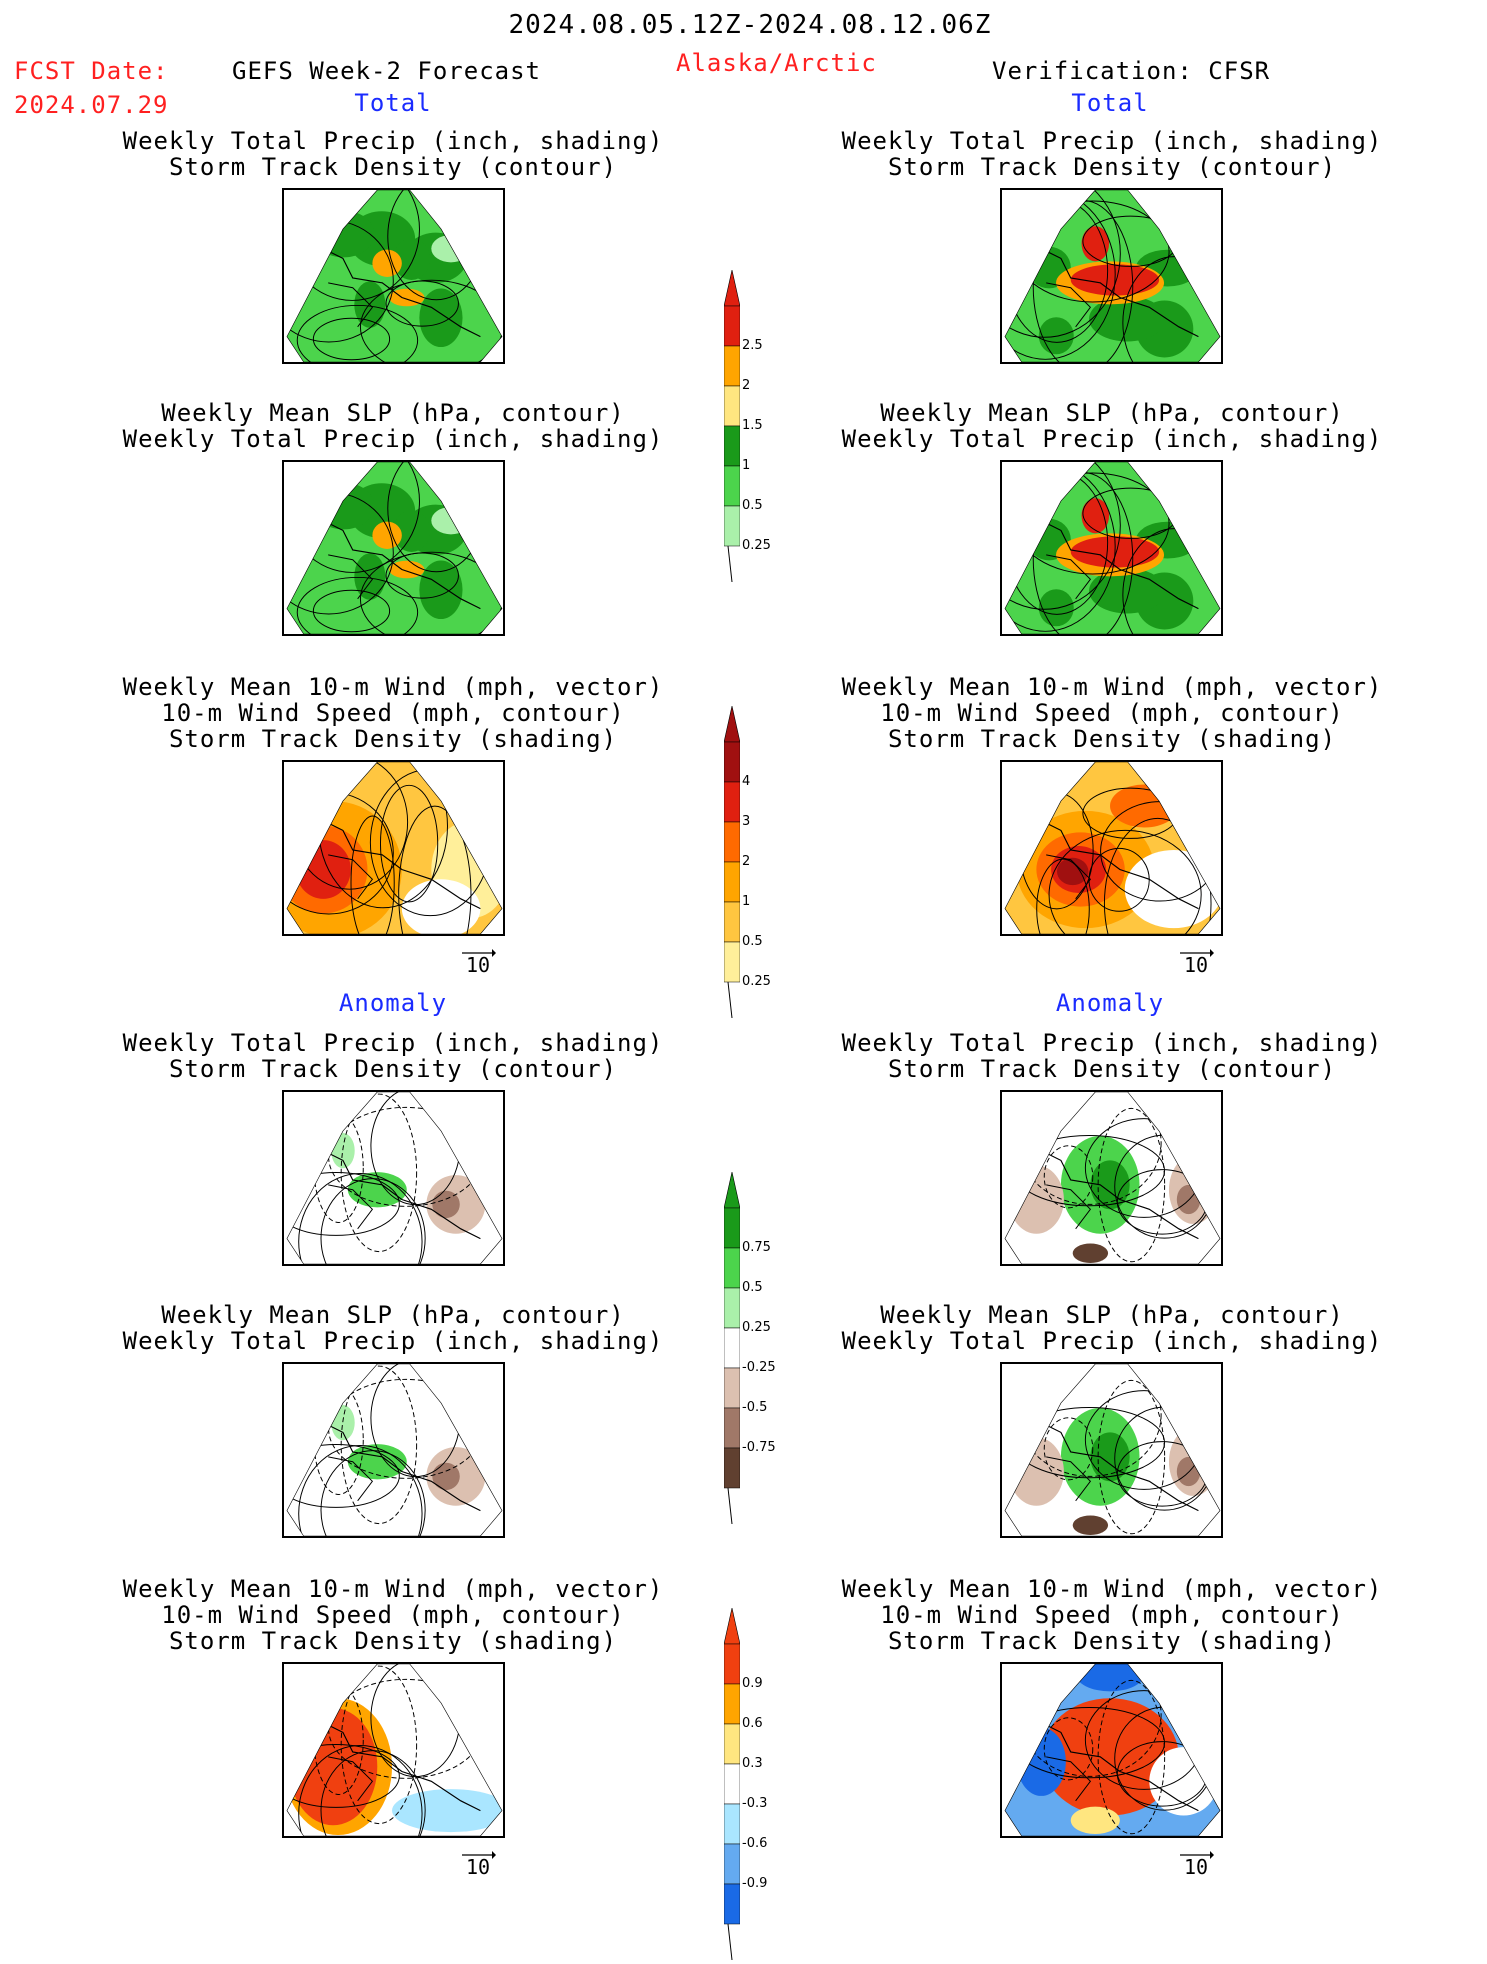 This screenshot has height=1964, width=1487. What do you see at coordinates (393, 1750) in the screenshot?
I see `map-panel-wanom-left` at bounding box center [393, 1750].